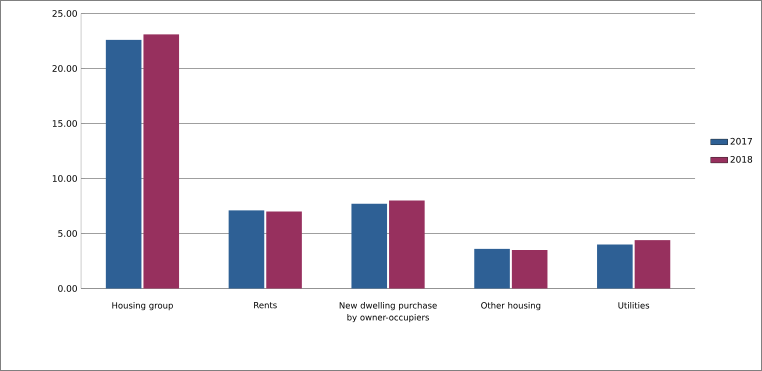  Describe the element at coordinates (741, 159) in the screenshot. I see `legend-label: 2018` at that location.